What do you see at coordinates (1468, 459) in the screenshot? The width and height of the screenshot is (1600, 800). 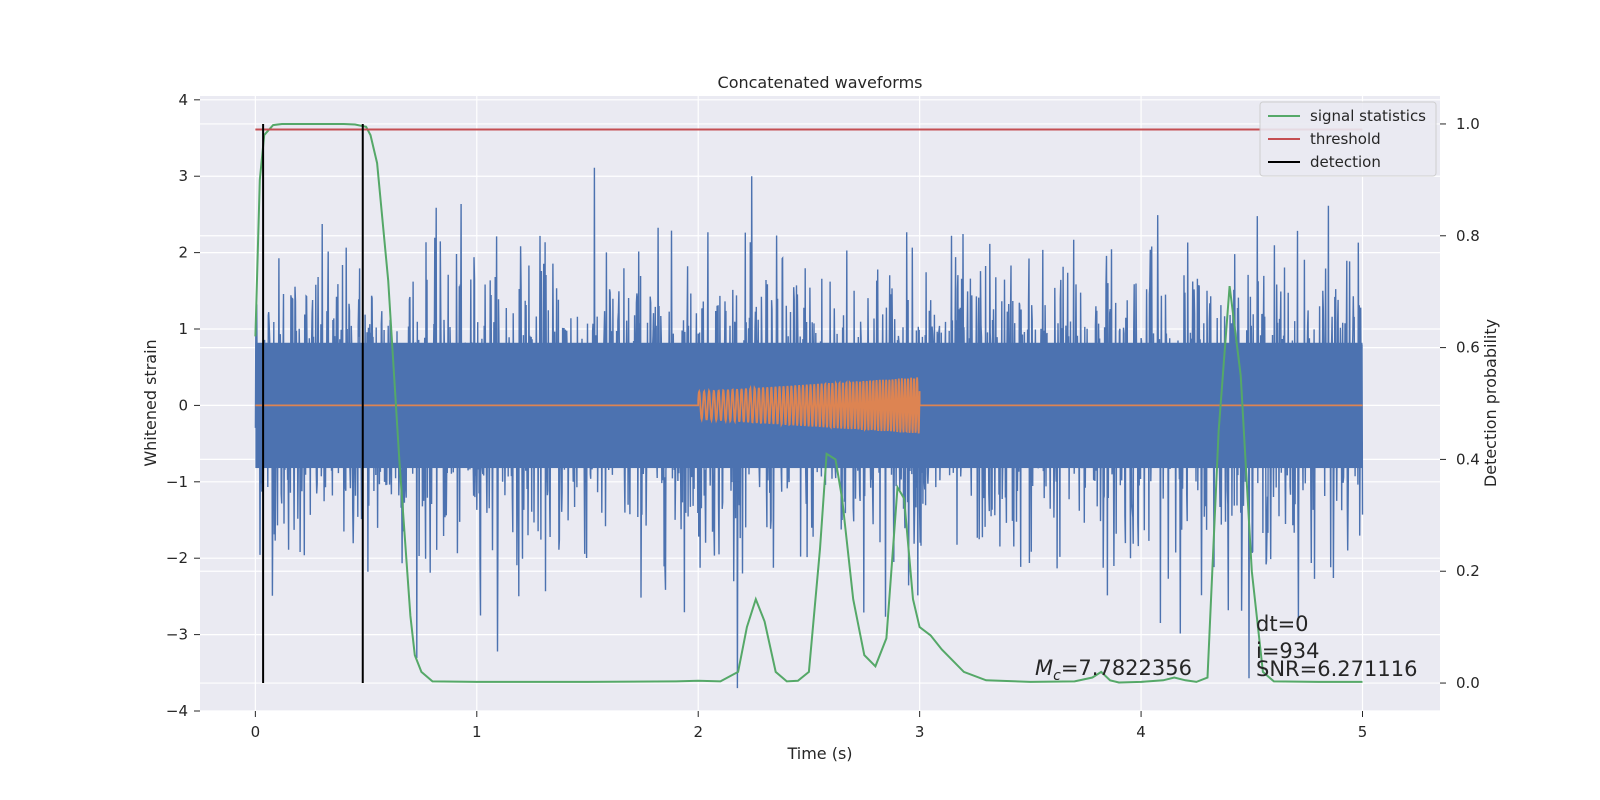 I see `y2-tick-label: 0.4` at bounding box center [1468, 459].